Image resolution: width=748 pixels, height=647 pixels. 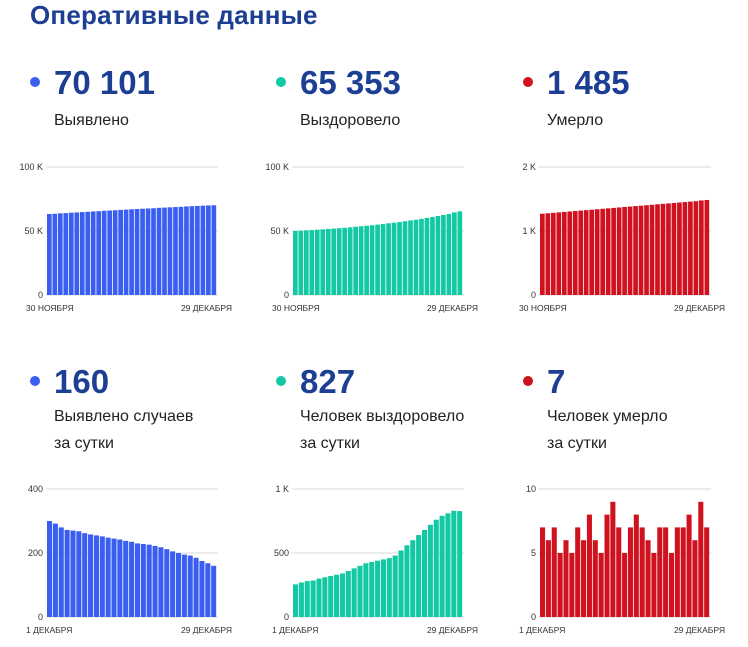 What do you see at coordinates (615, 564) in the screenshot?
I see `bar-chart: 0 5 10 1 ДЕКАБРЯ 29 ДЕКАБРЯ` at bounding box center [615, 564].